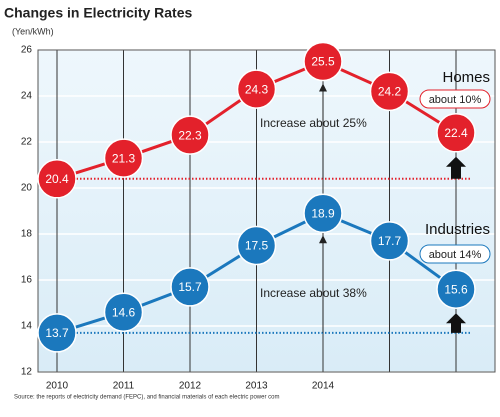 The height and width of the screenshot is (417, 500). I want to click on data-label: 24.2, so click(390, 92).